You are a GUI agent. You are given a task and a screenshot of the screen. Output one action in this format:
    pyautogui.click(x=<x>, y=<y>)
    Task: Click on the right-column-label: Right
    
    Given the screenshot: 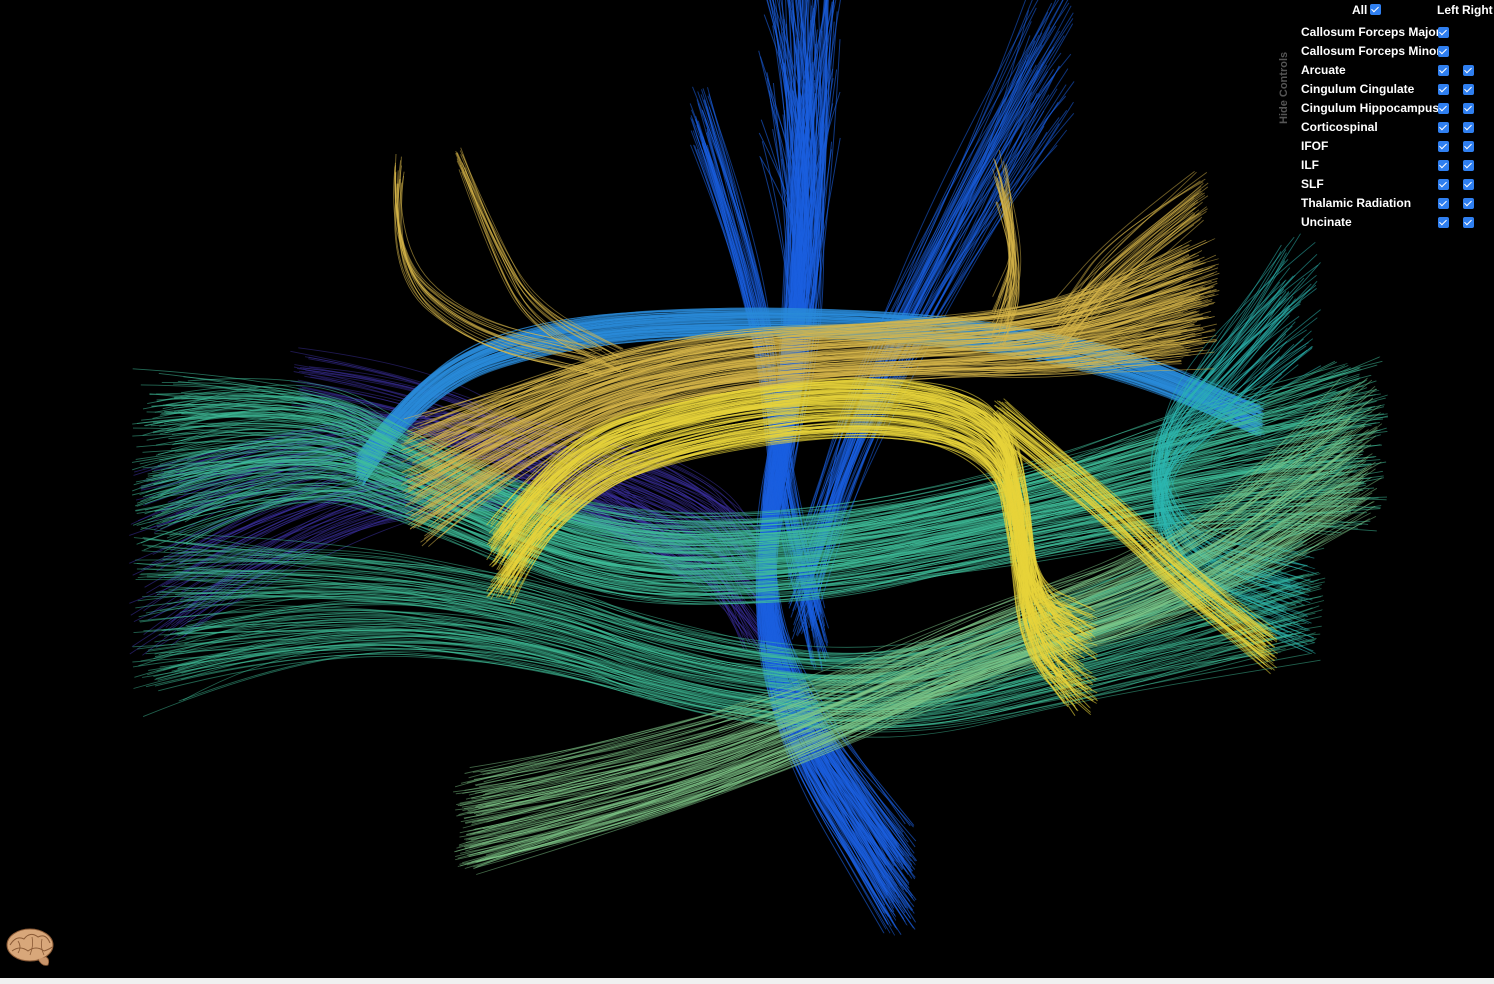 What is the action you would take?
    pyautogui.click(x=1477, y=10)
    